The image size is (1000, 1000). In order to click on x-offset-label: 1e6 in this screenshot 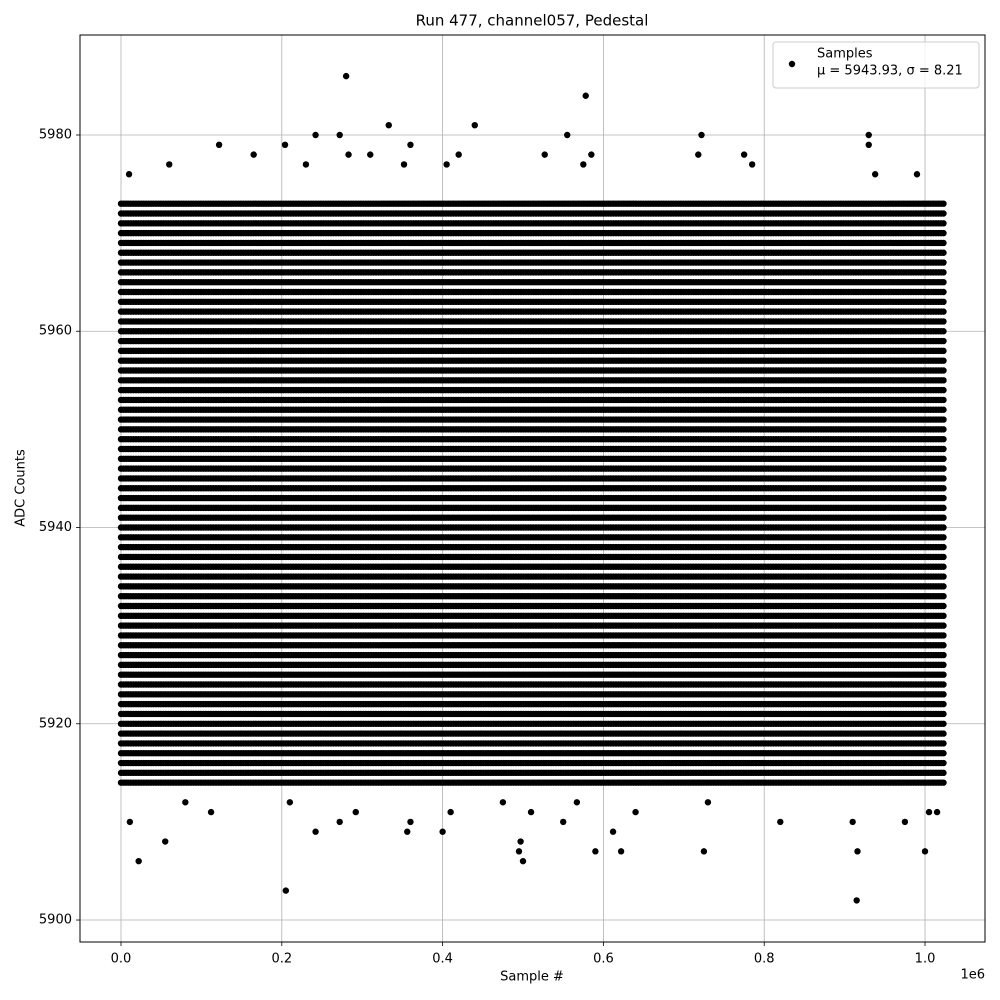, I will do `click(972, 975)`.